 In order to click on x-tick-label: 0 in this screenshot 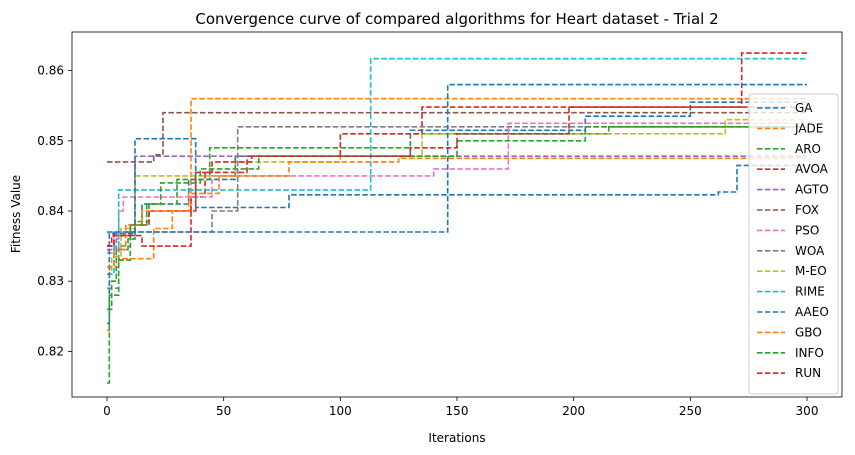, I will do `click(107, 411)`.